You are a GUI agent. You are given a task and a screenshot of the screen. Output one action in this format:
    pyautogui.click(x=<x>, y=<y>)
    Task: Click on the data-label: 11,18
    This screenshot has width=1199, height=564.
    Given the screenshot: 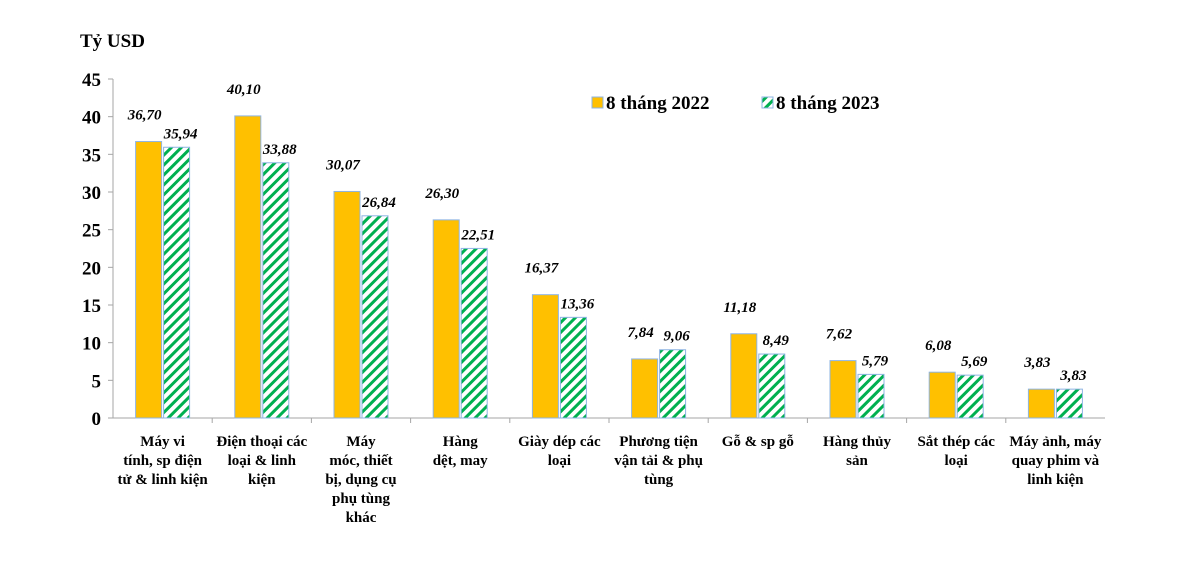 What is the action you would take?
    pyautogui.click(x=739, y=308)
    